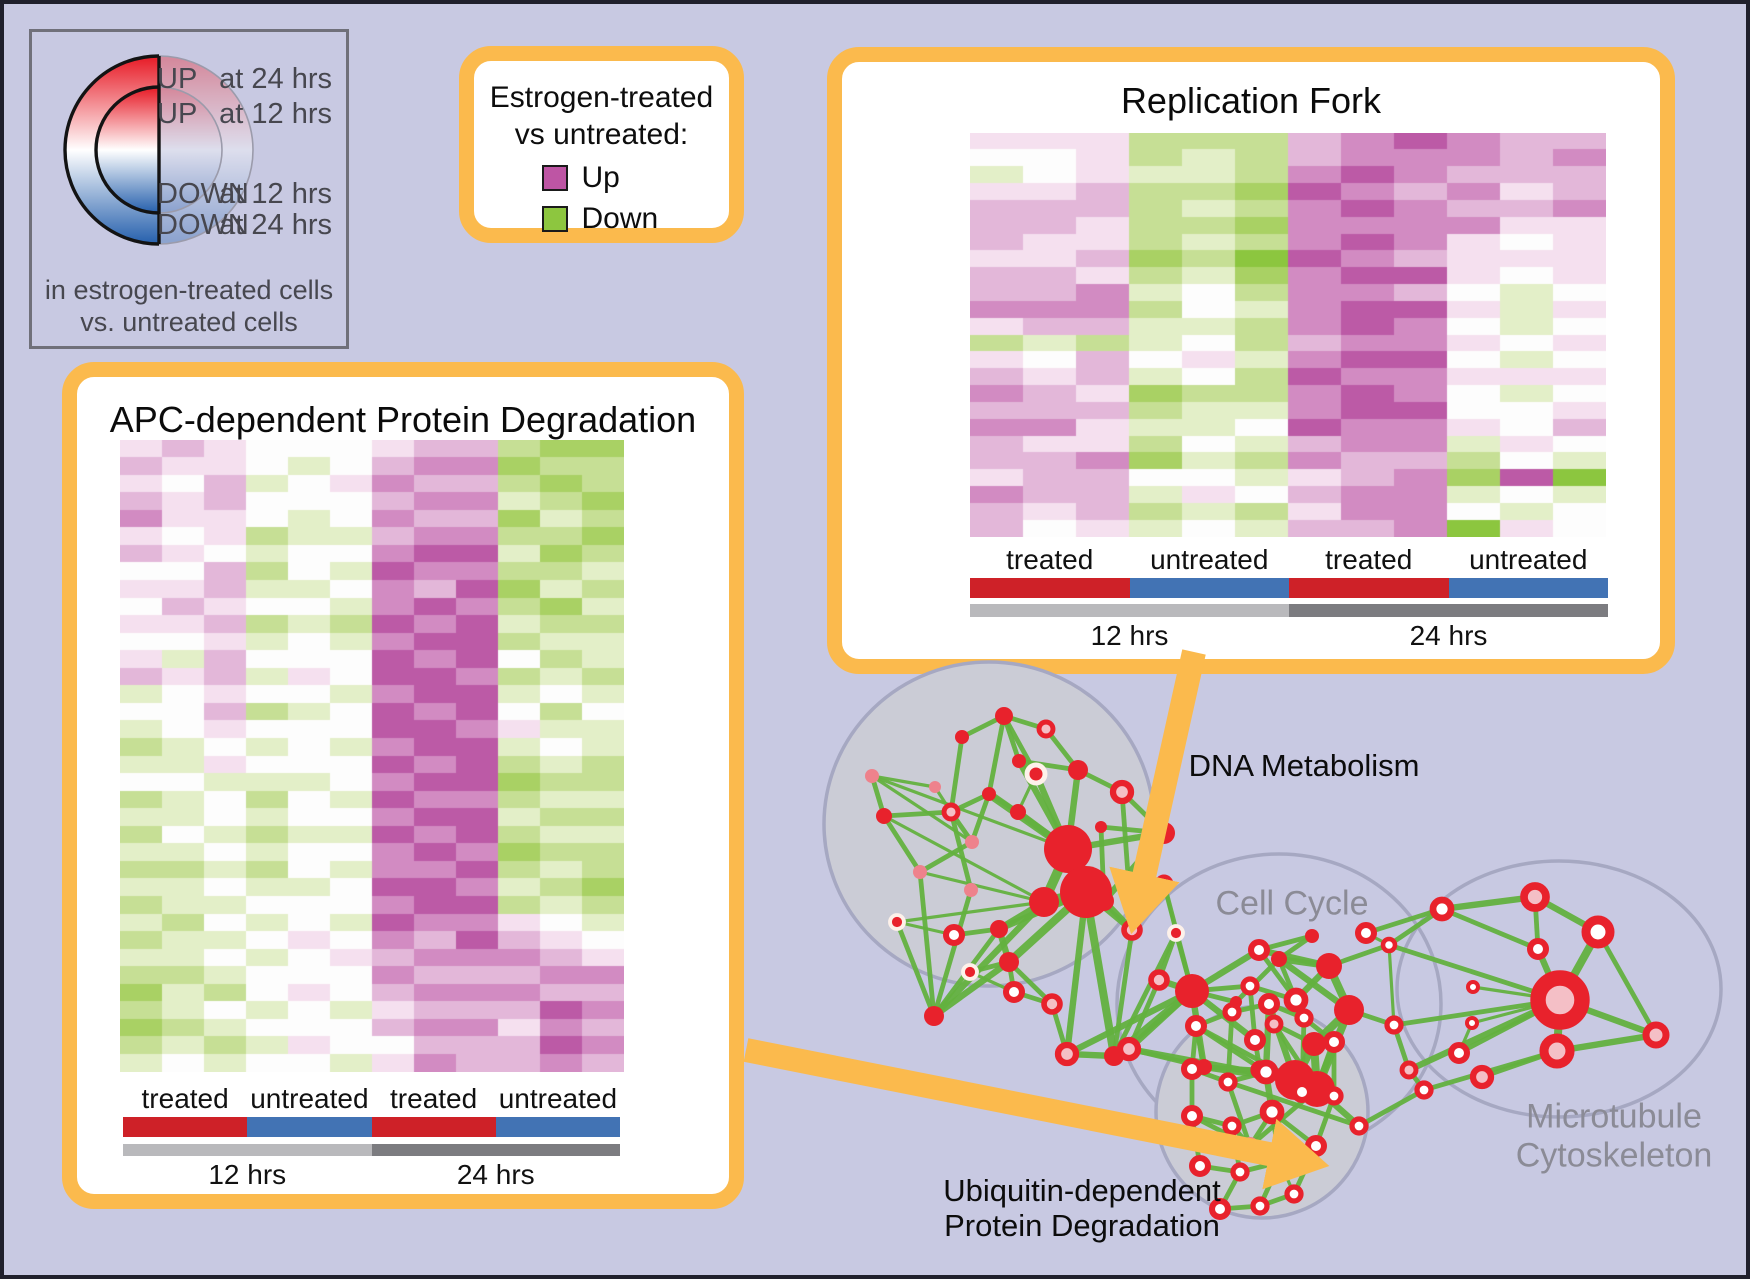 This screenshot has height=1279, width=1750. What do you see at coordinates (309, 1098) in the screenshot?
I see `apc-group-untreated-12: untreated` at bounding box center [309, 1098].